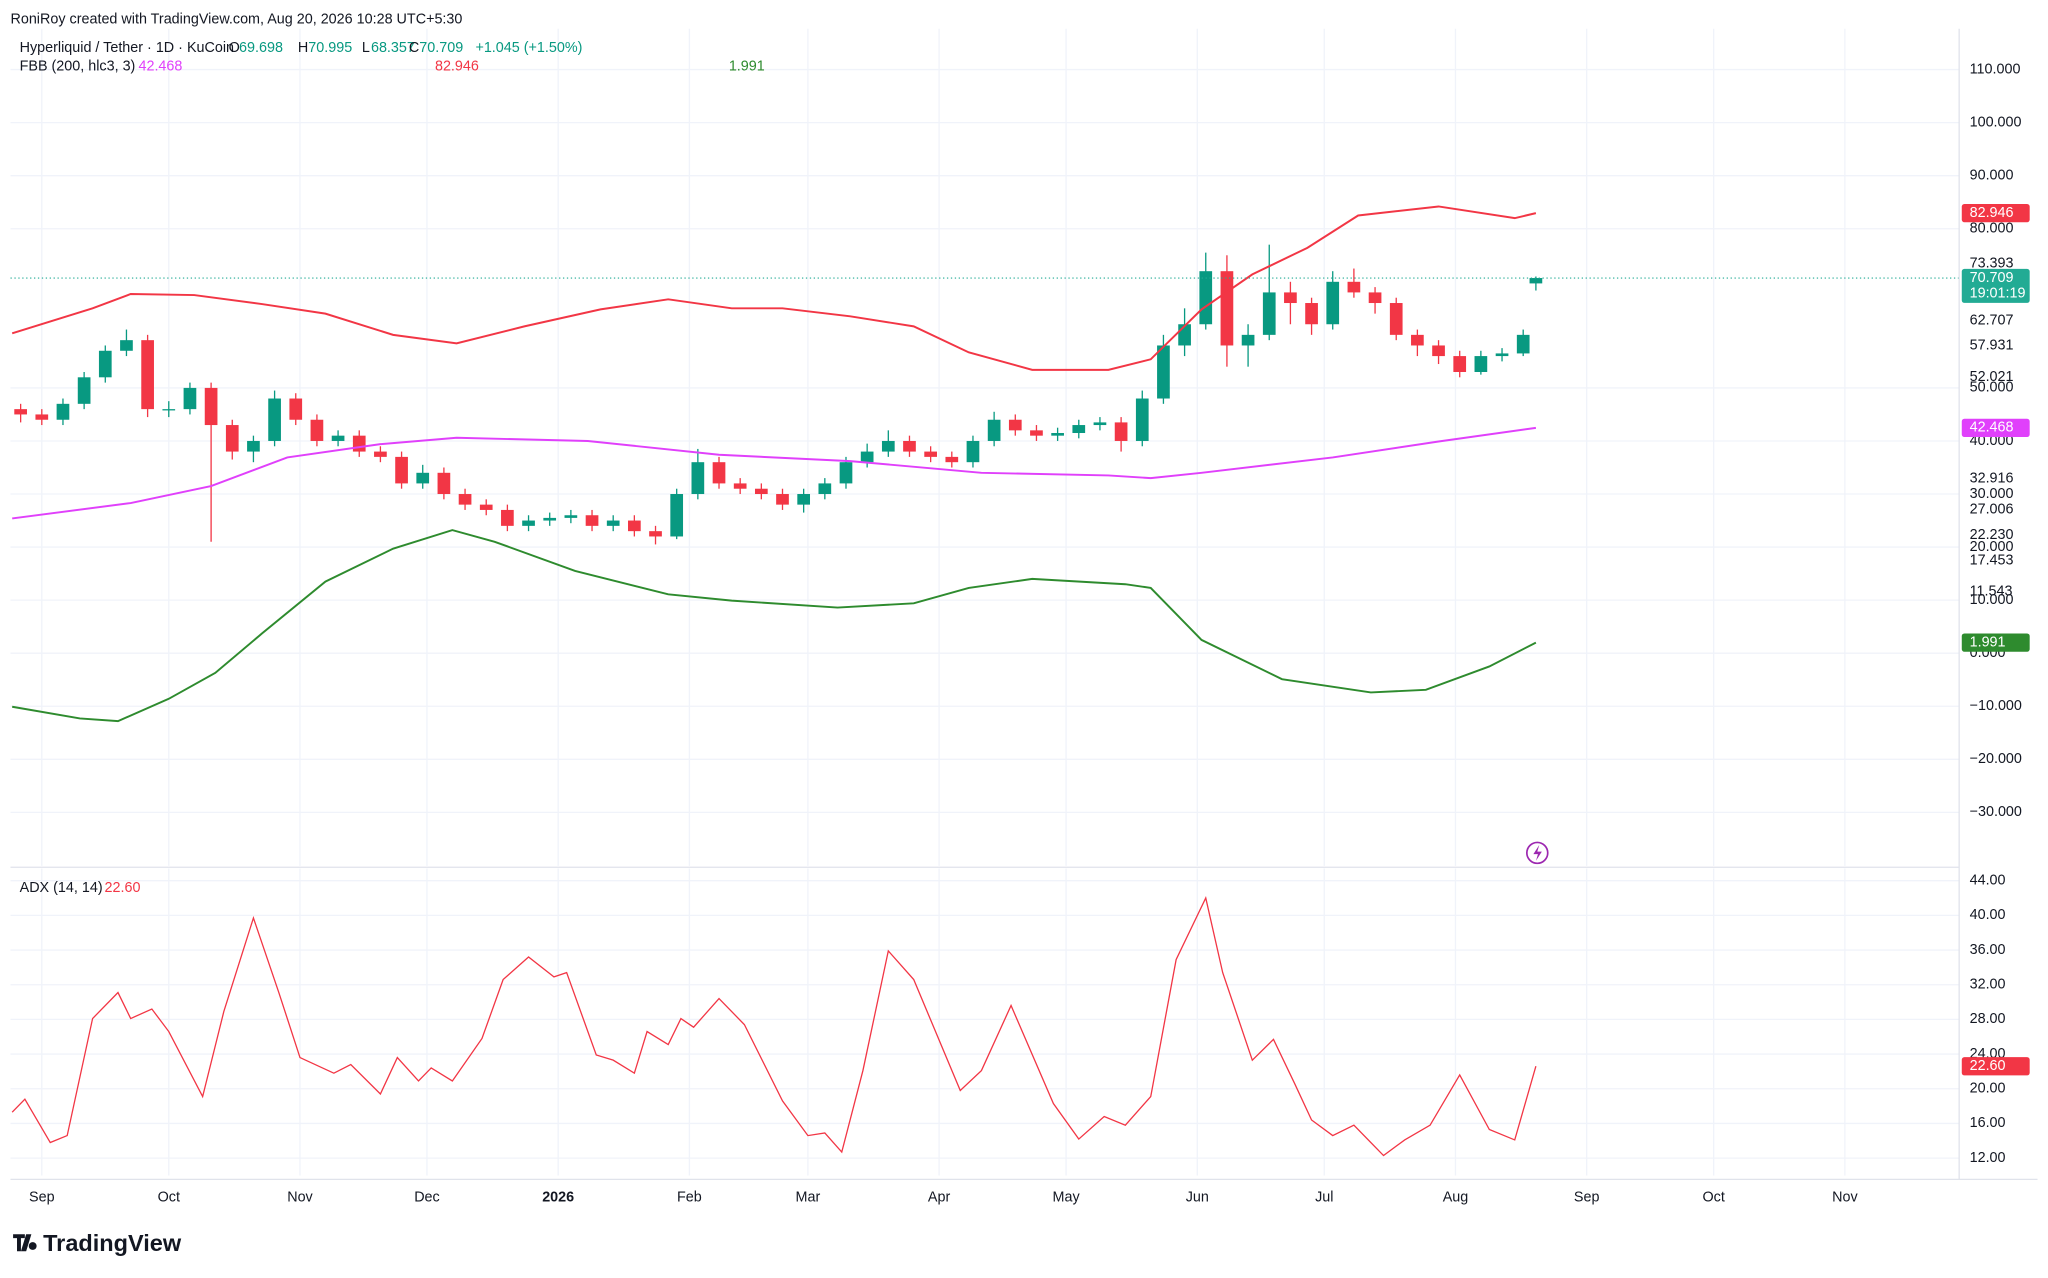  What do you see at coordinates (366, 48) in the screenshot?
I see `ohlc-key: L` at bounding box center [366, 48].